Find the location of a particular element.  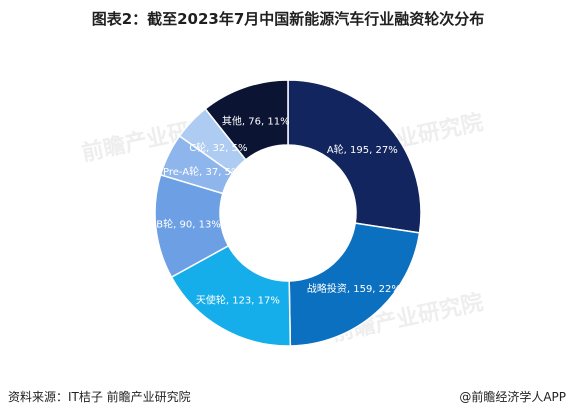

slice-label-4: Pre-A轮, 37, 5% is located at coordinates (201, 171).